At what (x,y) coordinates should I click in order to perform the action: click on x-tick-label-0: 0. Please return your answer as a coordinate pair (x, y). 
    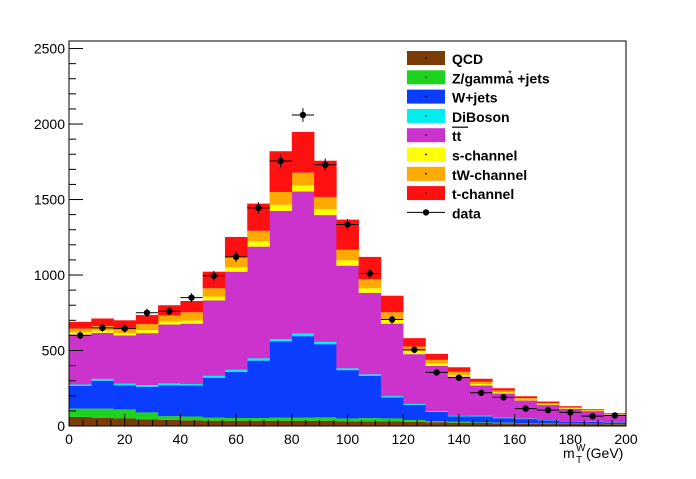
    Looking at the image, I should click on (69, 439).